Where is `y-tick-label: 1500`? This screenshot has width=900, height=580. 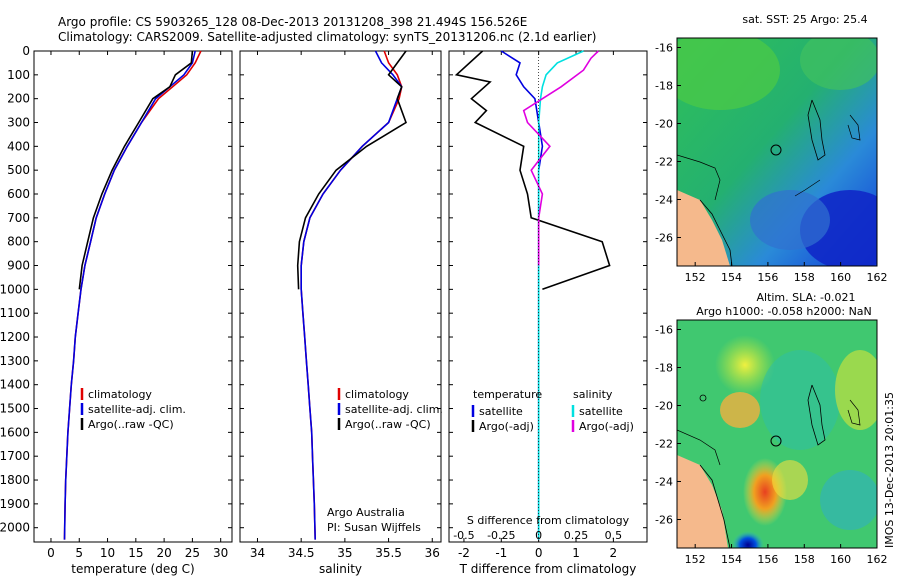
y-tick-label: 1500 is located at coordinates (15, 409).